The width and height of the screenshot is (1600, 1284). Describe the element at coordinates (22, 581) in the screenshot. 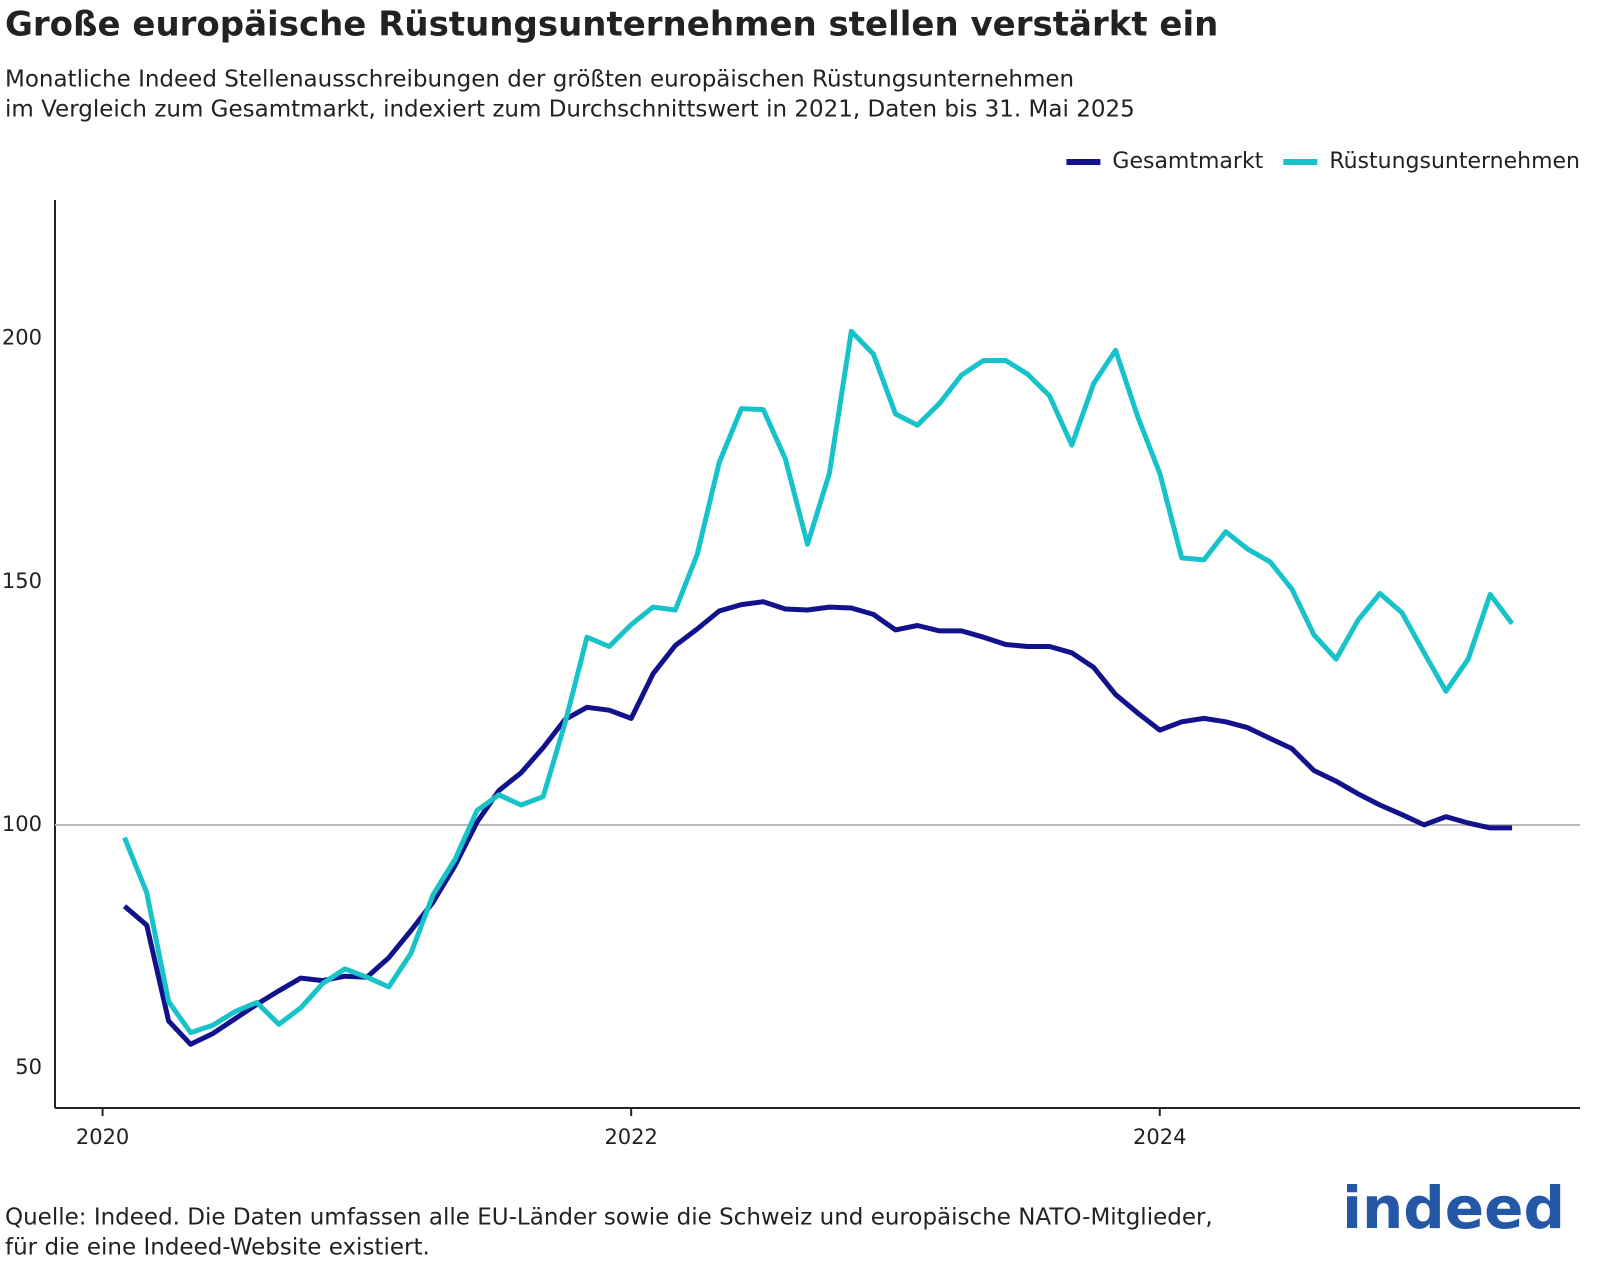

I see `y-tick-label: 150` at that location.